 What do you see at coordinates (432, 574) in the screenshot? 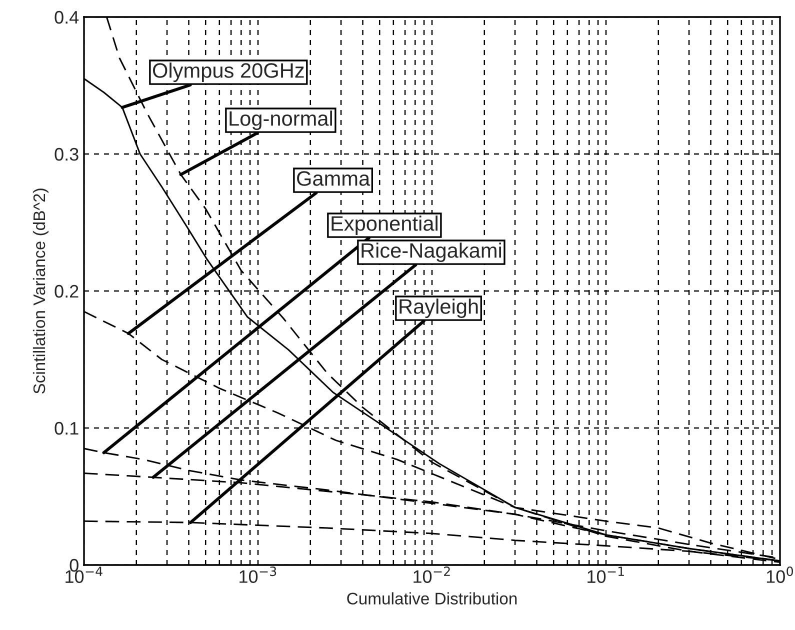
I see `x-tick-label: 10$^{−2}$` at bounding box center [432, 574].